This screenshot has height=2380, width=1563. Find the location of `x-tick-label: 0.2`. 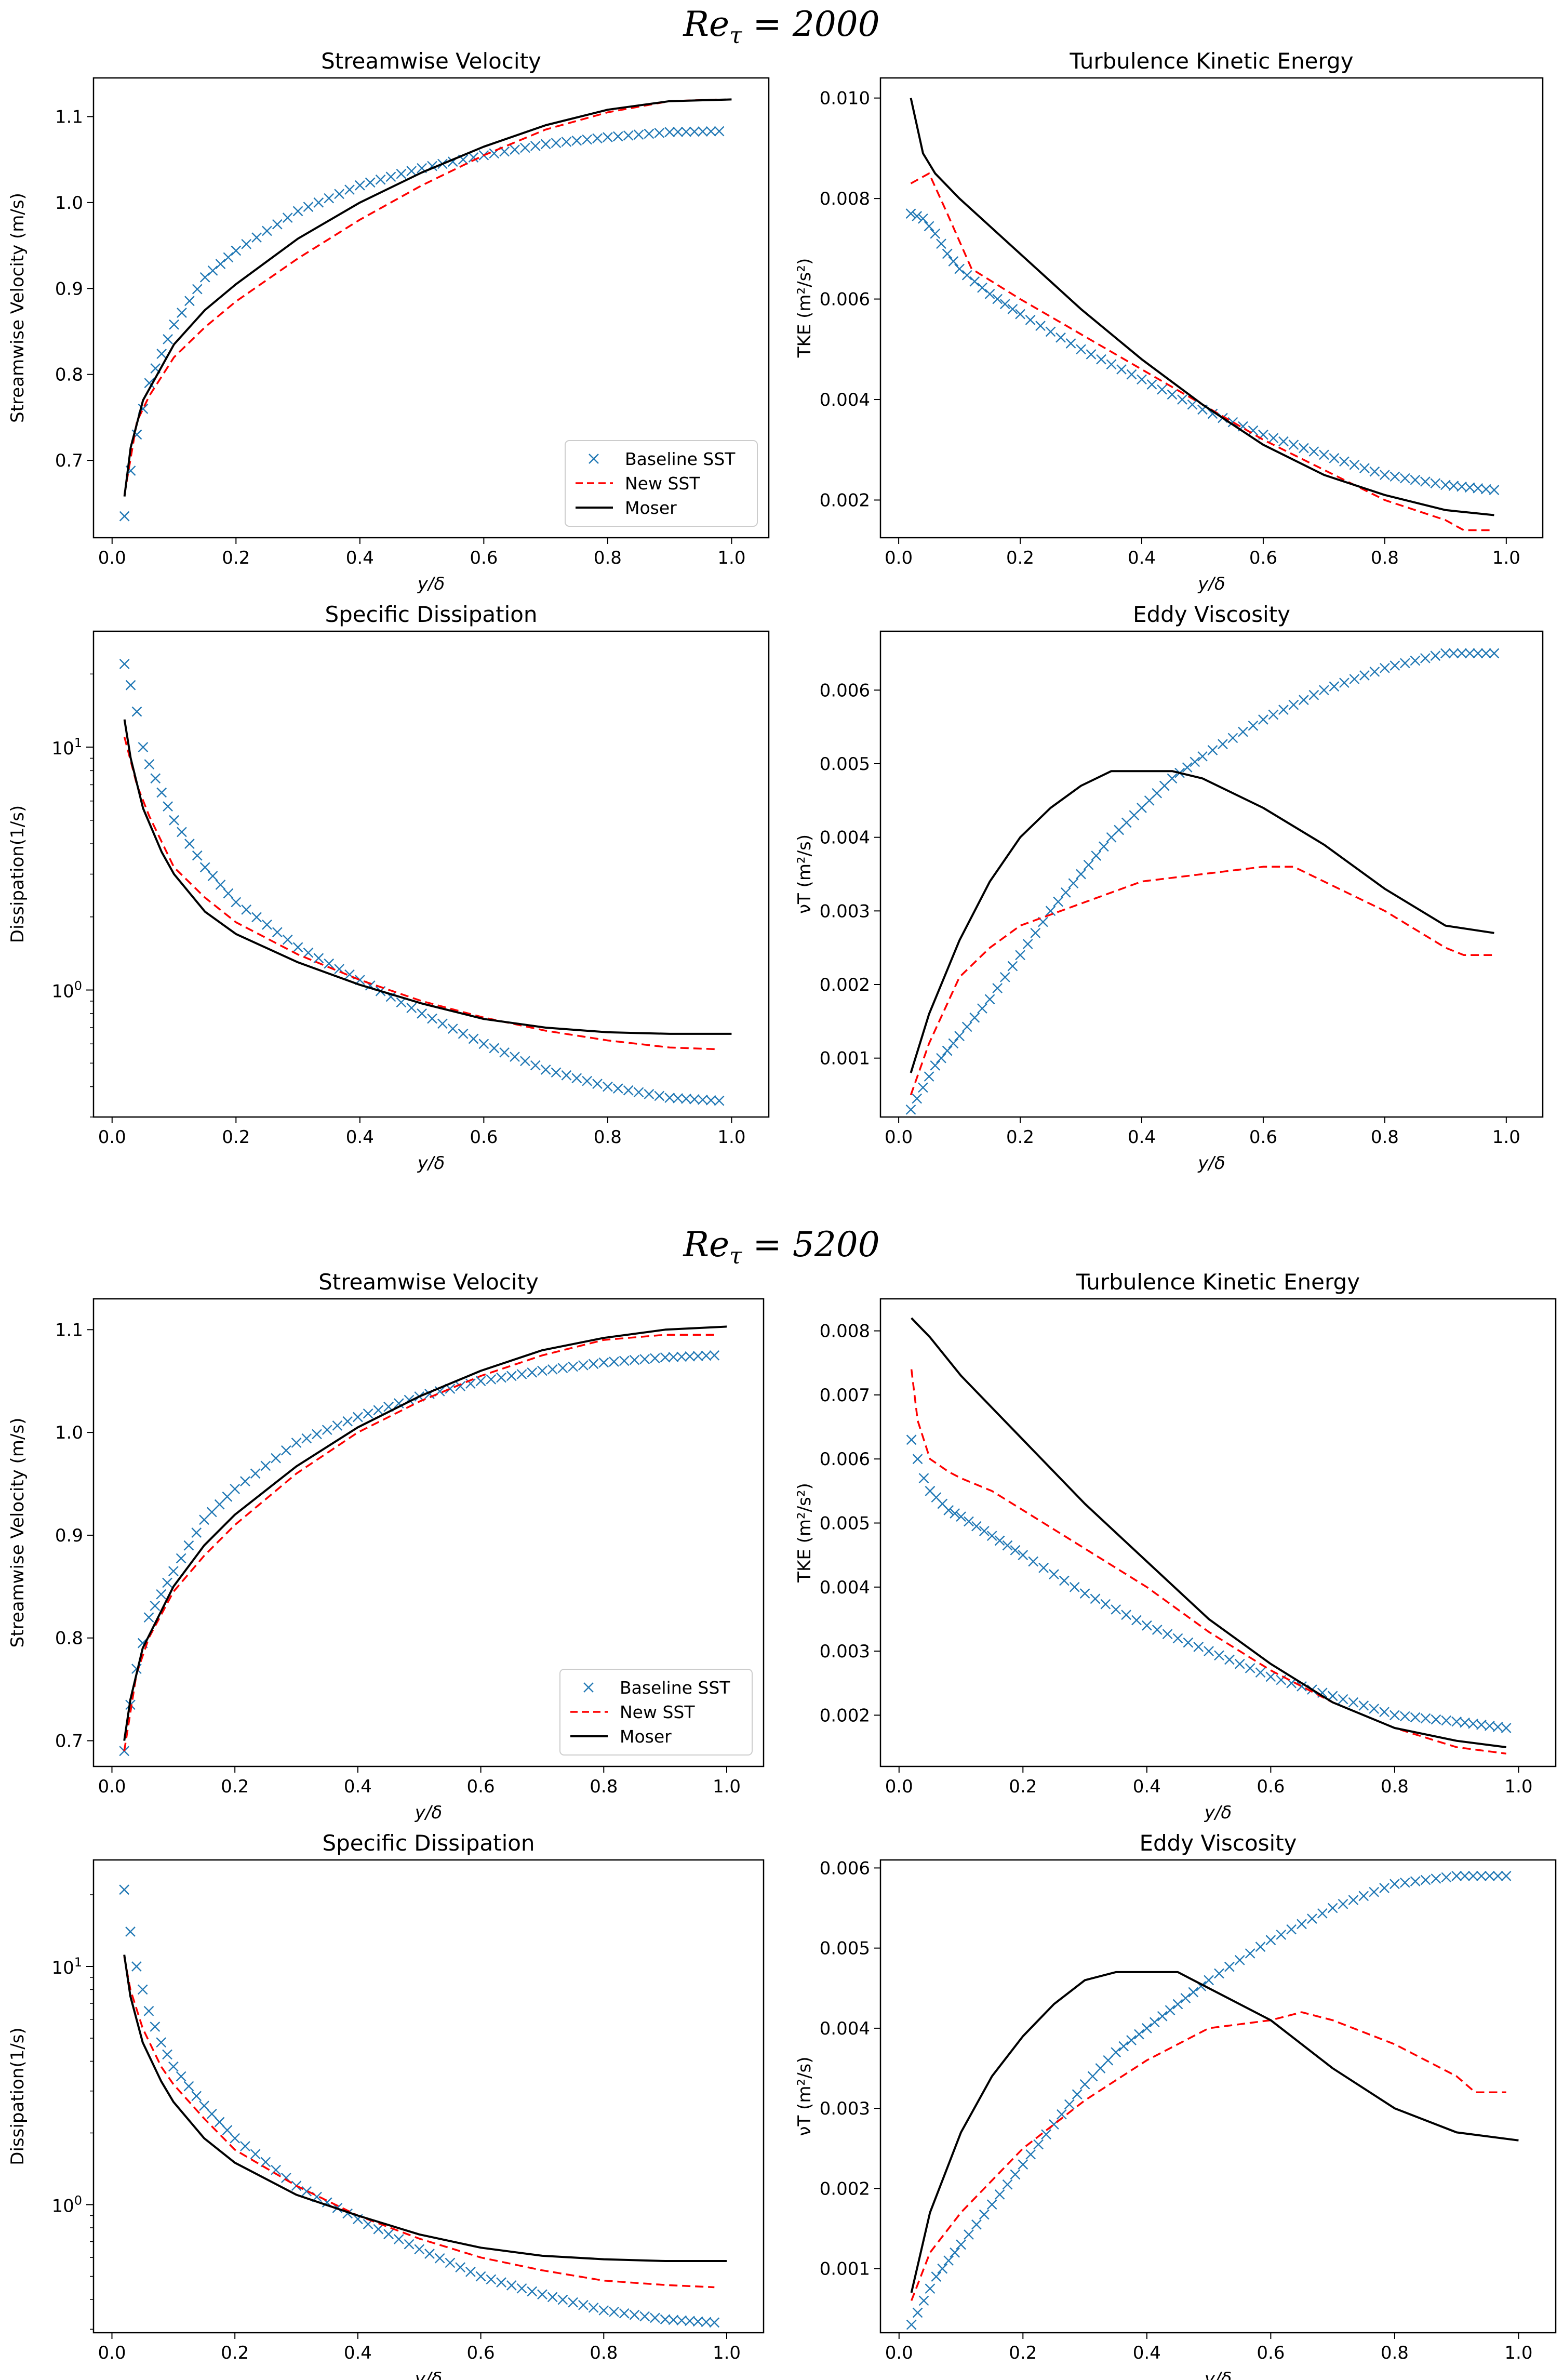

x-tick-label: 0.2 is located at coordinates (235, 2353).